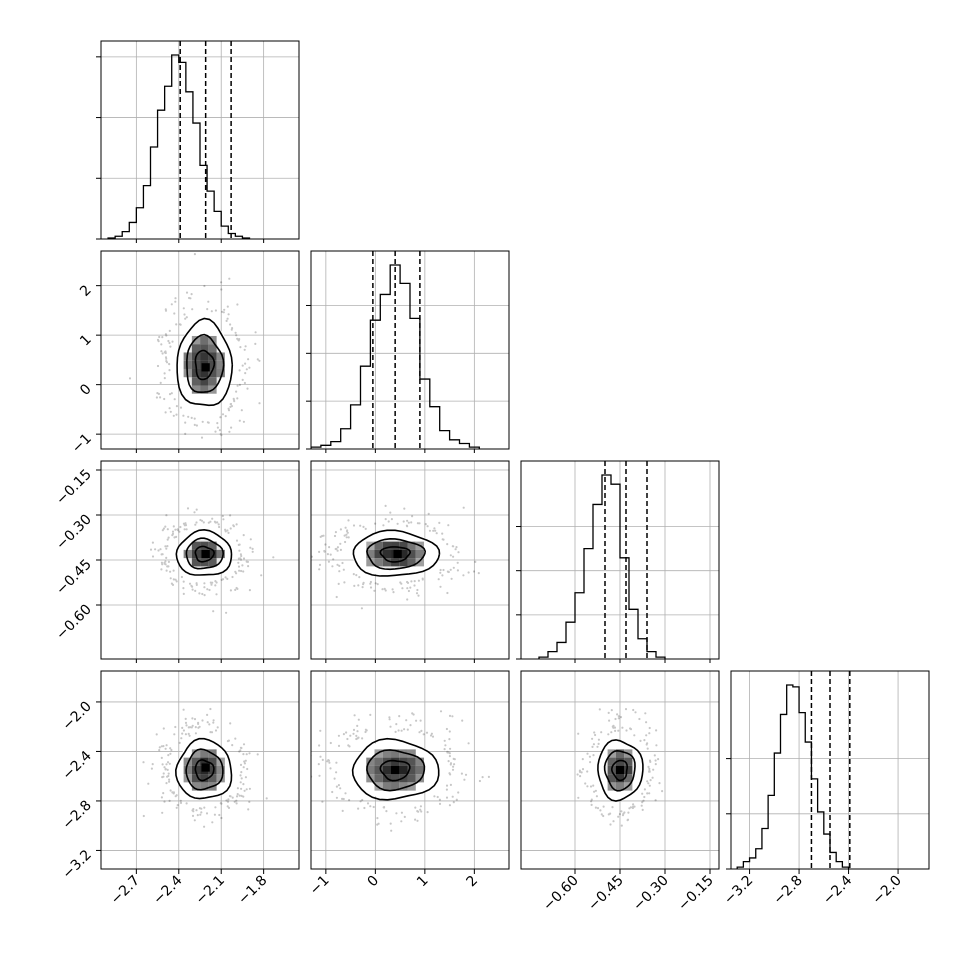  What do you see at coordinates (473, 882) in the screenshot?
I see `x-tick-label: 2` at bounding box center [473, 882].